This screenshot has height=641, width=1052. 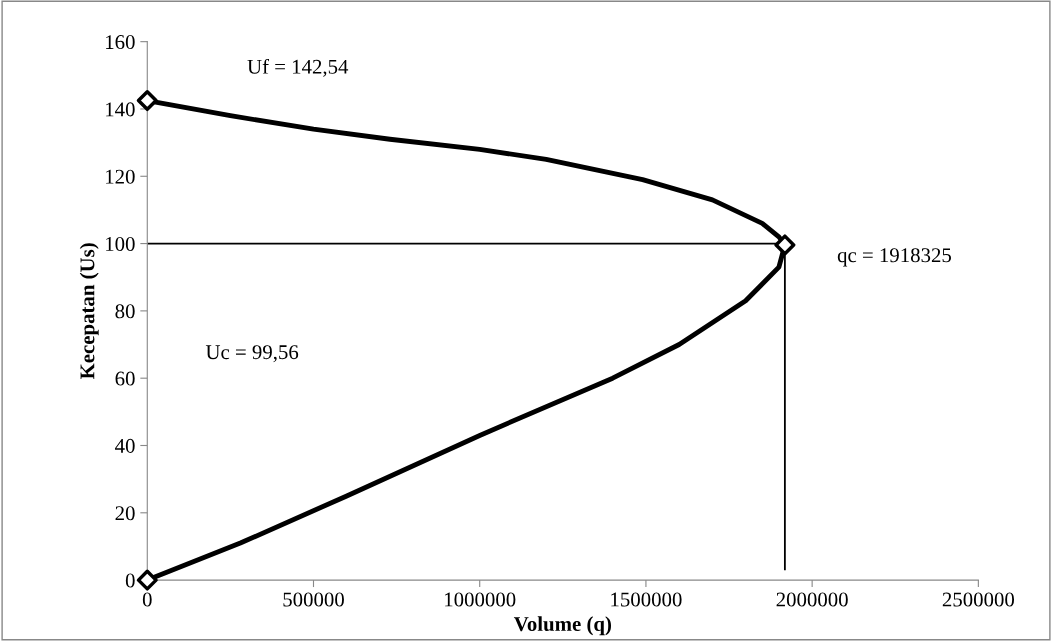 What do you see at coordinates (120, 42) in the screenshot?
I see `y-tick-label: 160` at bounding box center [120, 42].